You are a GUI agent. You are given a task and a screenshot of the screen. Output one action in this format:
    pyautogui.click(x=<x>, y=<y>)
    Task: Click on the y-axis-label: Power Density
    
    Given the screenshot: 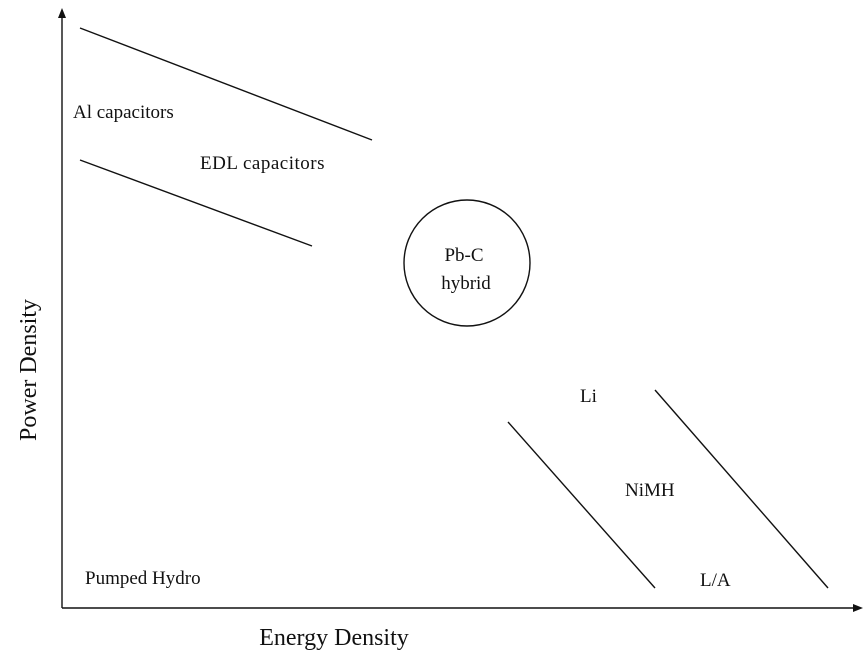 What is the action you would take?
    pyautogui.click(x=29, y=370)
    